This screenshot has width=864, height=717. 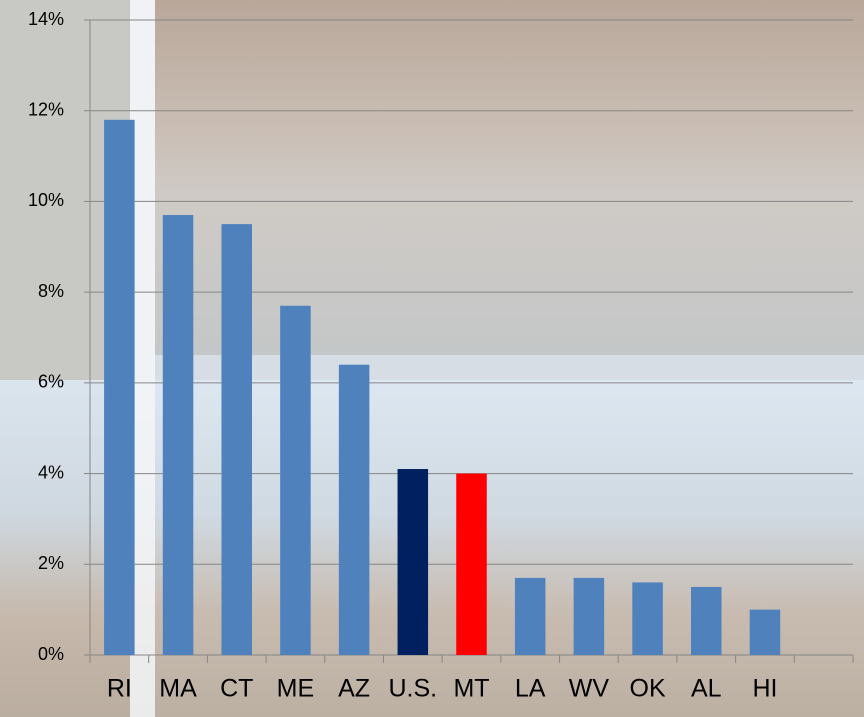 What do you see at coordinates (46, 200) in the screenshot?
I see `y-tick-label: 10%` at bounding box center [46, 200].